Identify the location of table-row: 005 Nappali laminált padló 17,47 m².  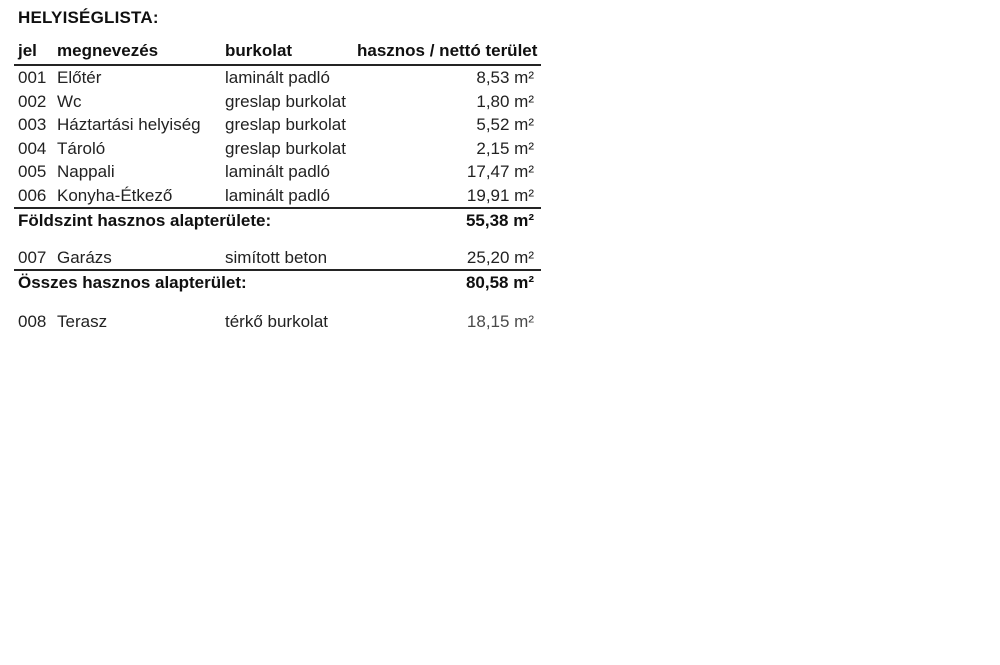
(277, 172).